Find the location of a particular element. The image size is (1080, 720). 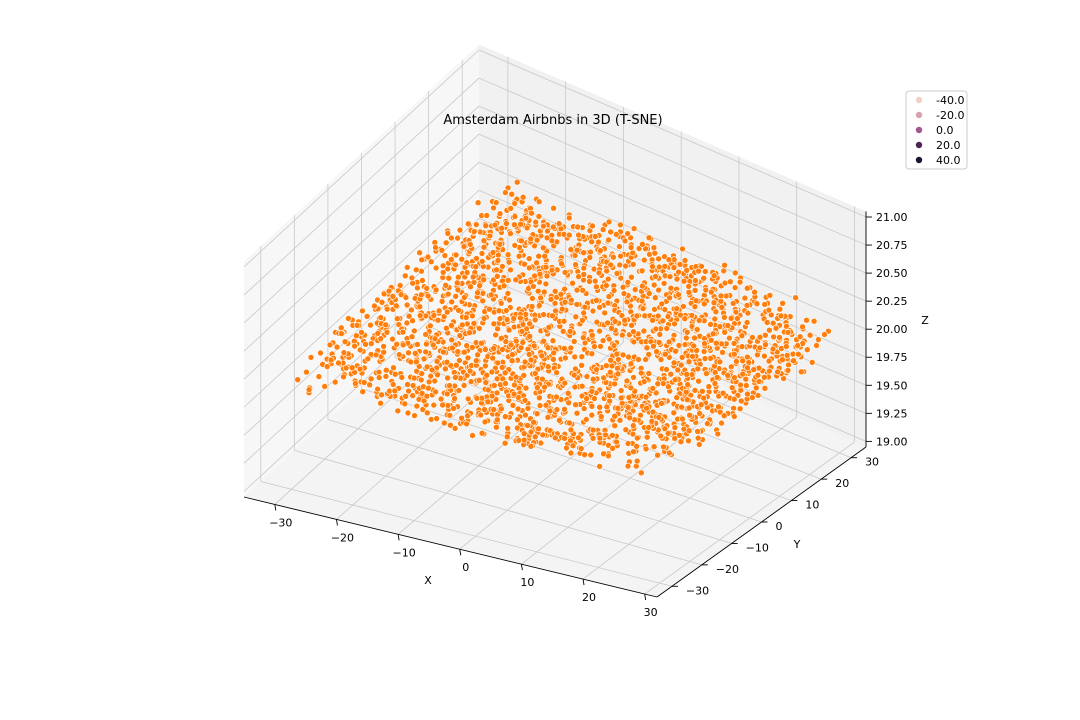

x-tick-label: 10 is located at coordinates (527, 582).